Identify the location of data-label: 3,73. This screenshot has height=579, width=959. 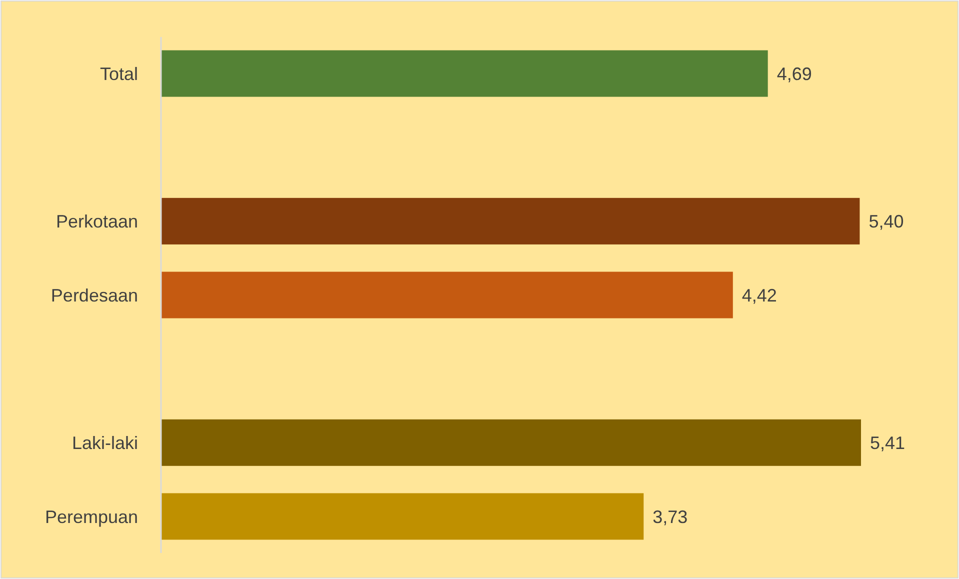
(670, 516).